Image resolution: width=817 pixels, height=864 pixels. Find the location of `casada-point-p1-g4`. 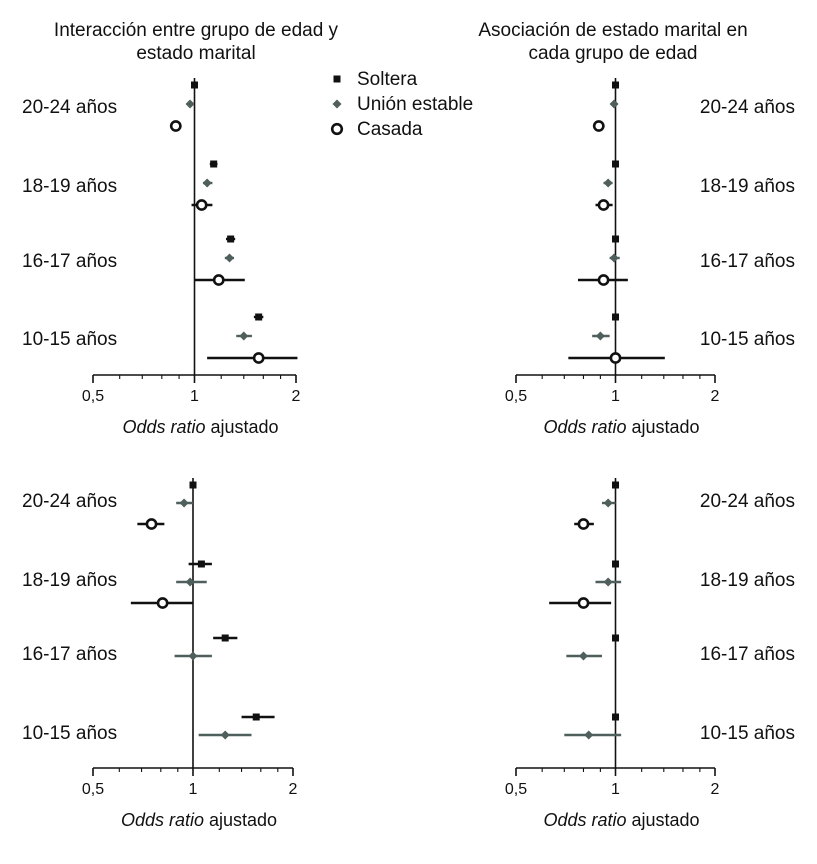

casada-point-p1-g4 is located at coordinates (258, 358).